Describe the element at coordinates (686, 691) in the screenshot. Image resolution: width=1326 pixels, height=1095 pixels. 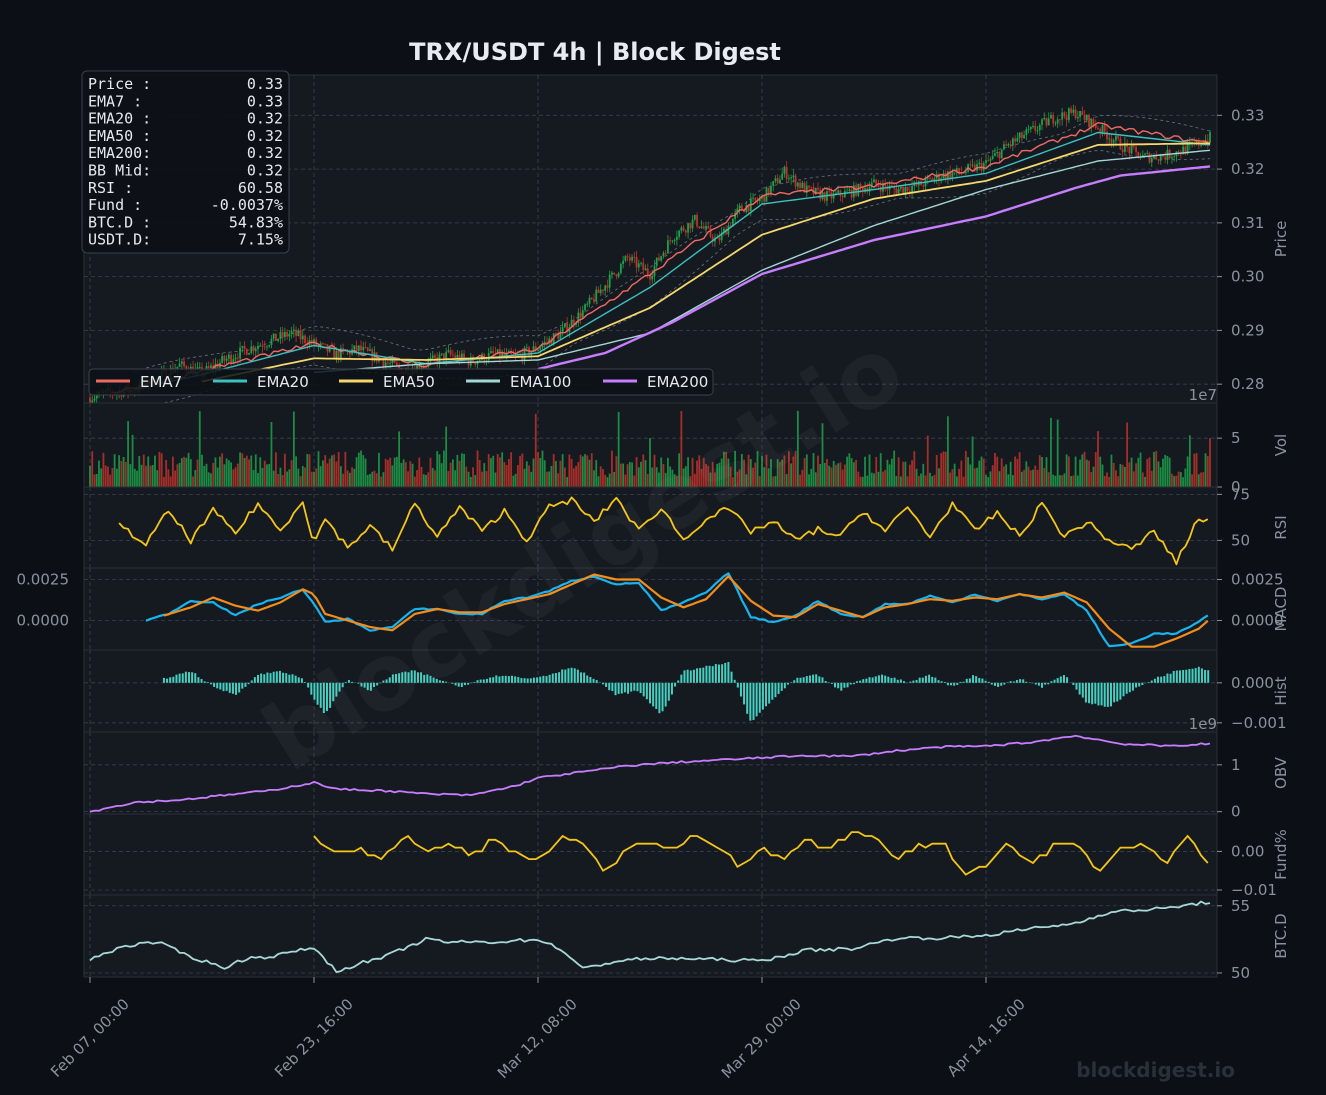
I see `hist-plot-area` at that location.